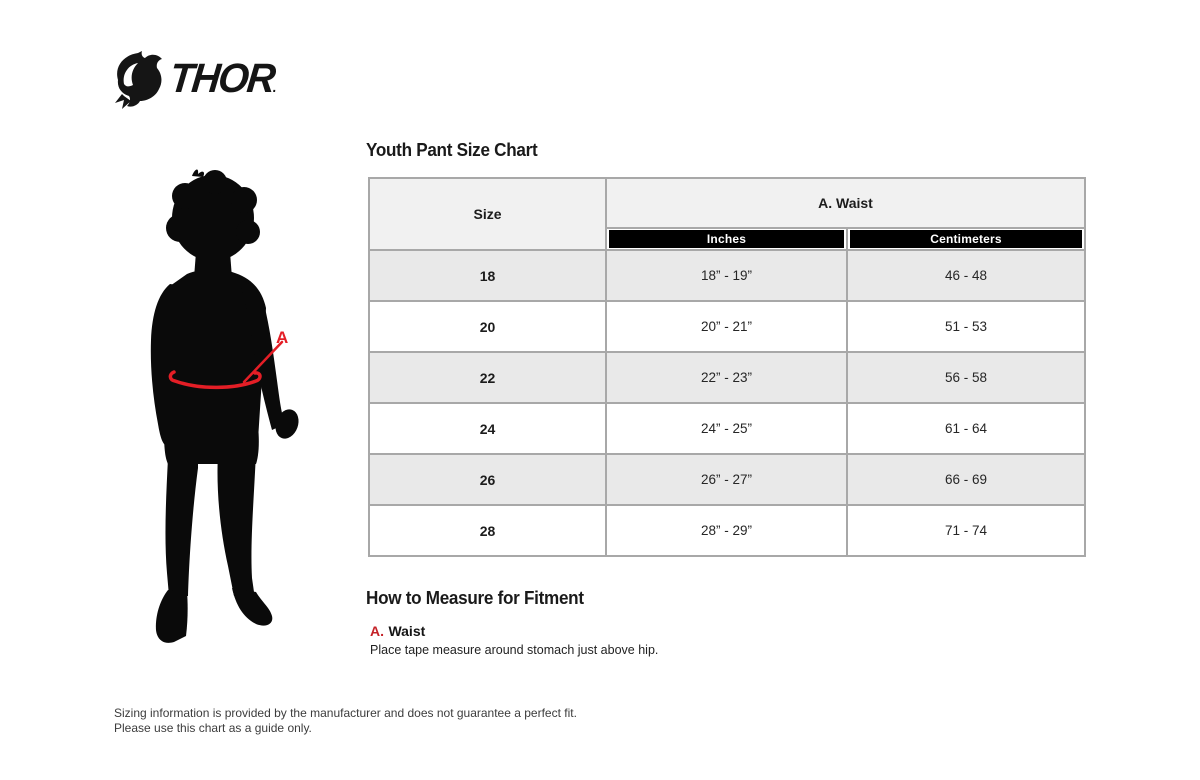  Describe the element at coordinates (487, 214) in the screenshot. I see `size-column-header: Size` at that location.